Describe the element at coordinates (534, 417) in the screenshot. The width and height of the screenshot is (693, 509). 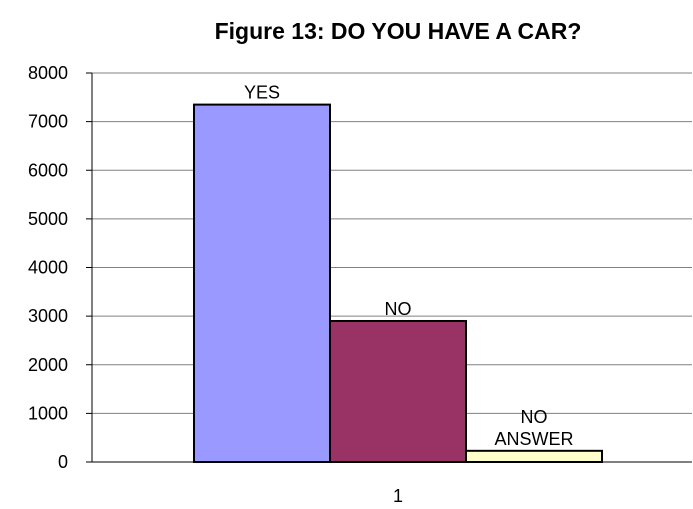
I see `data-label-2-0: NO` at that location.